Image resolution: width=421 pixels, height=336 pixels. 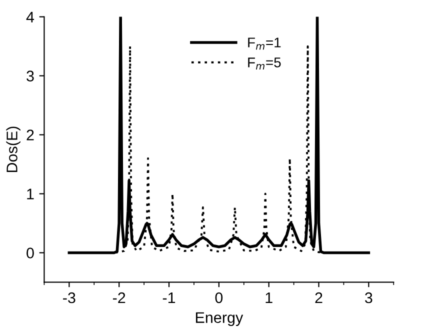 I want to click on y-tick-label: 2, so click(x=30, y=135).